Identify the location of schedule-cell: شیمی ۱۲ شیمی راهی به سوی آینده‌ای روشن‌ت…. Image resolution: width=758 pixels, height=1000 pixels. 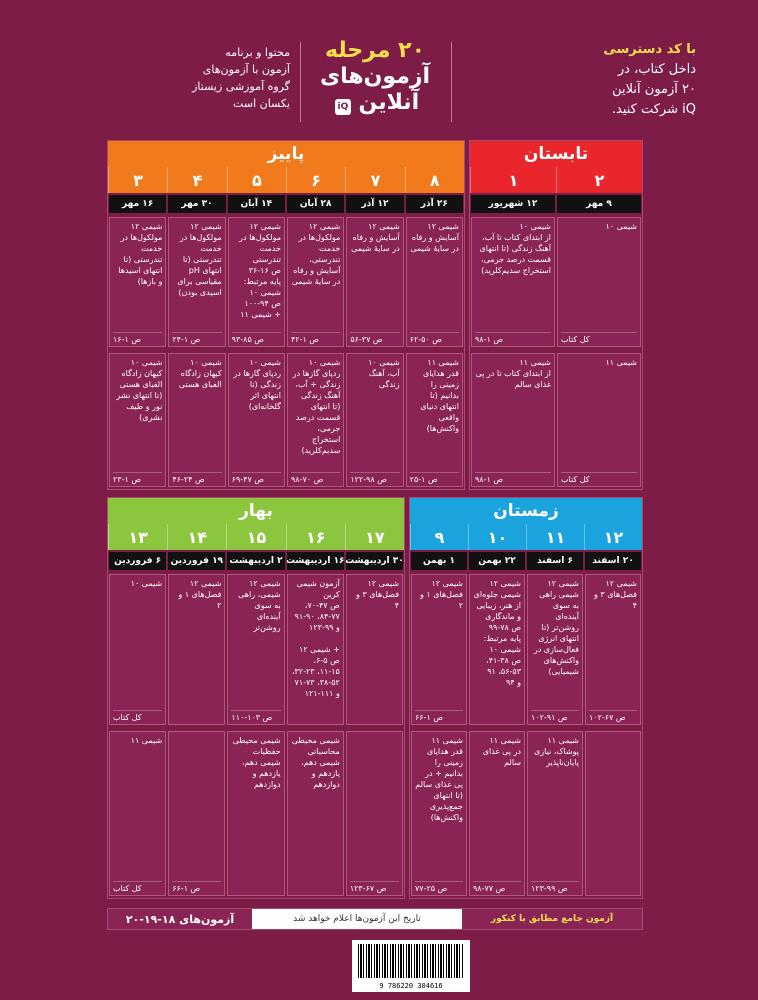
(555, 649).